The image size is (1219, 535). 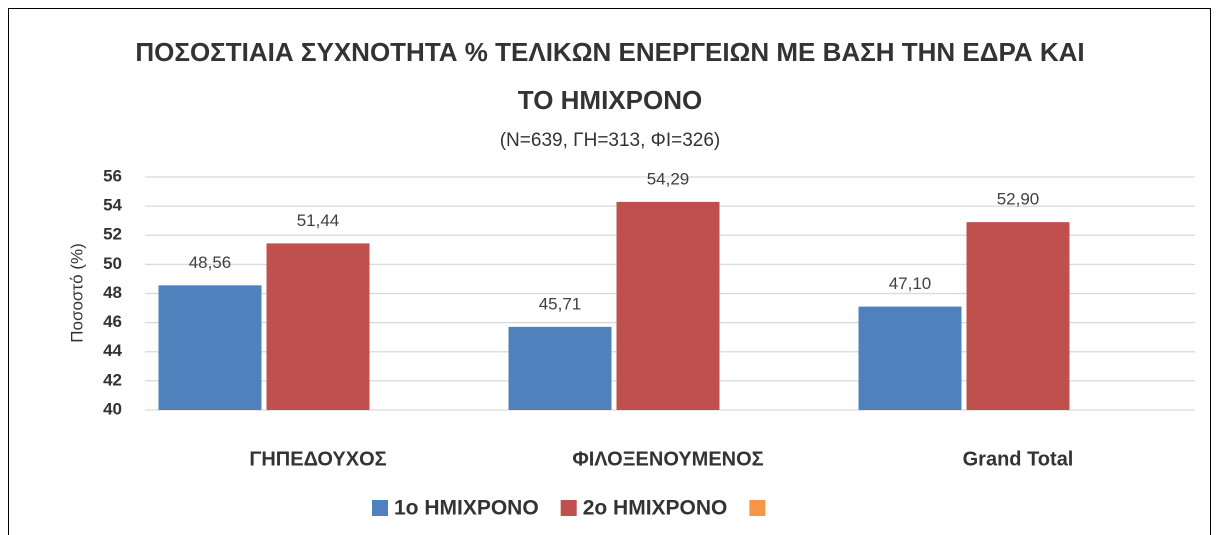 I want to click on value-label: 48,56, so click(x=210, y=262).